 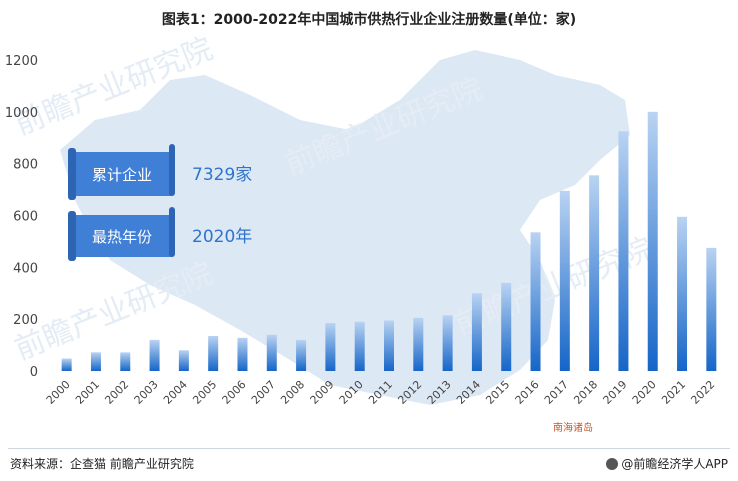 What do you see at coordinates (594, 273) in the screenshot?
I see `bar-2018` at bounding box center [594, 273].